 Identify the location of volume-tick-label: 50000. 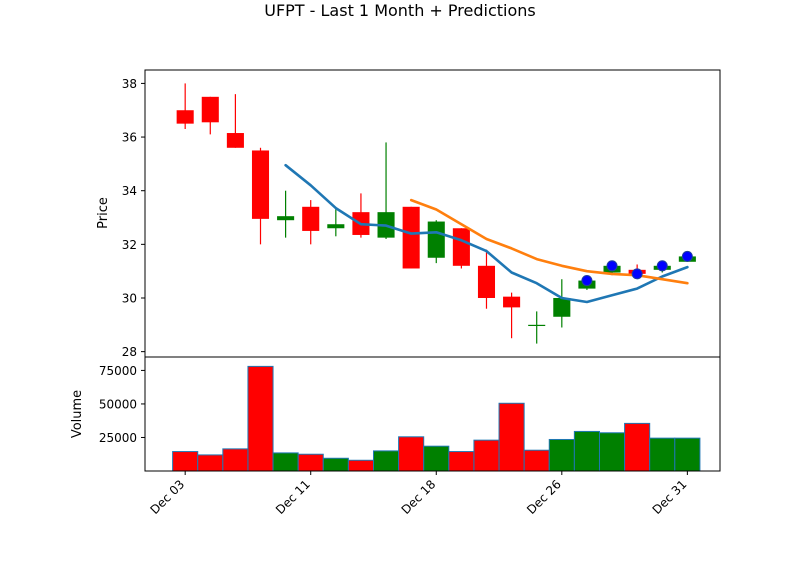
(118, 404).